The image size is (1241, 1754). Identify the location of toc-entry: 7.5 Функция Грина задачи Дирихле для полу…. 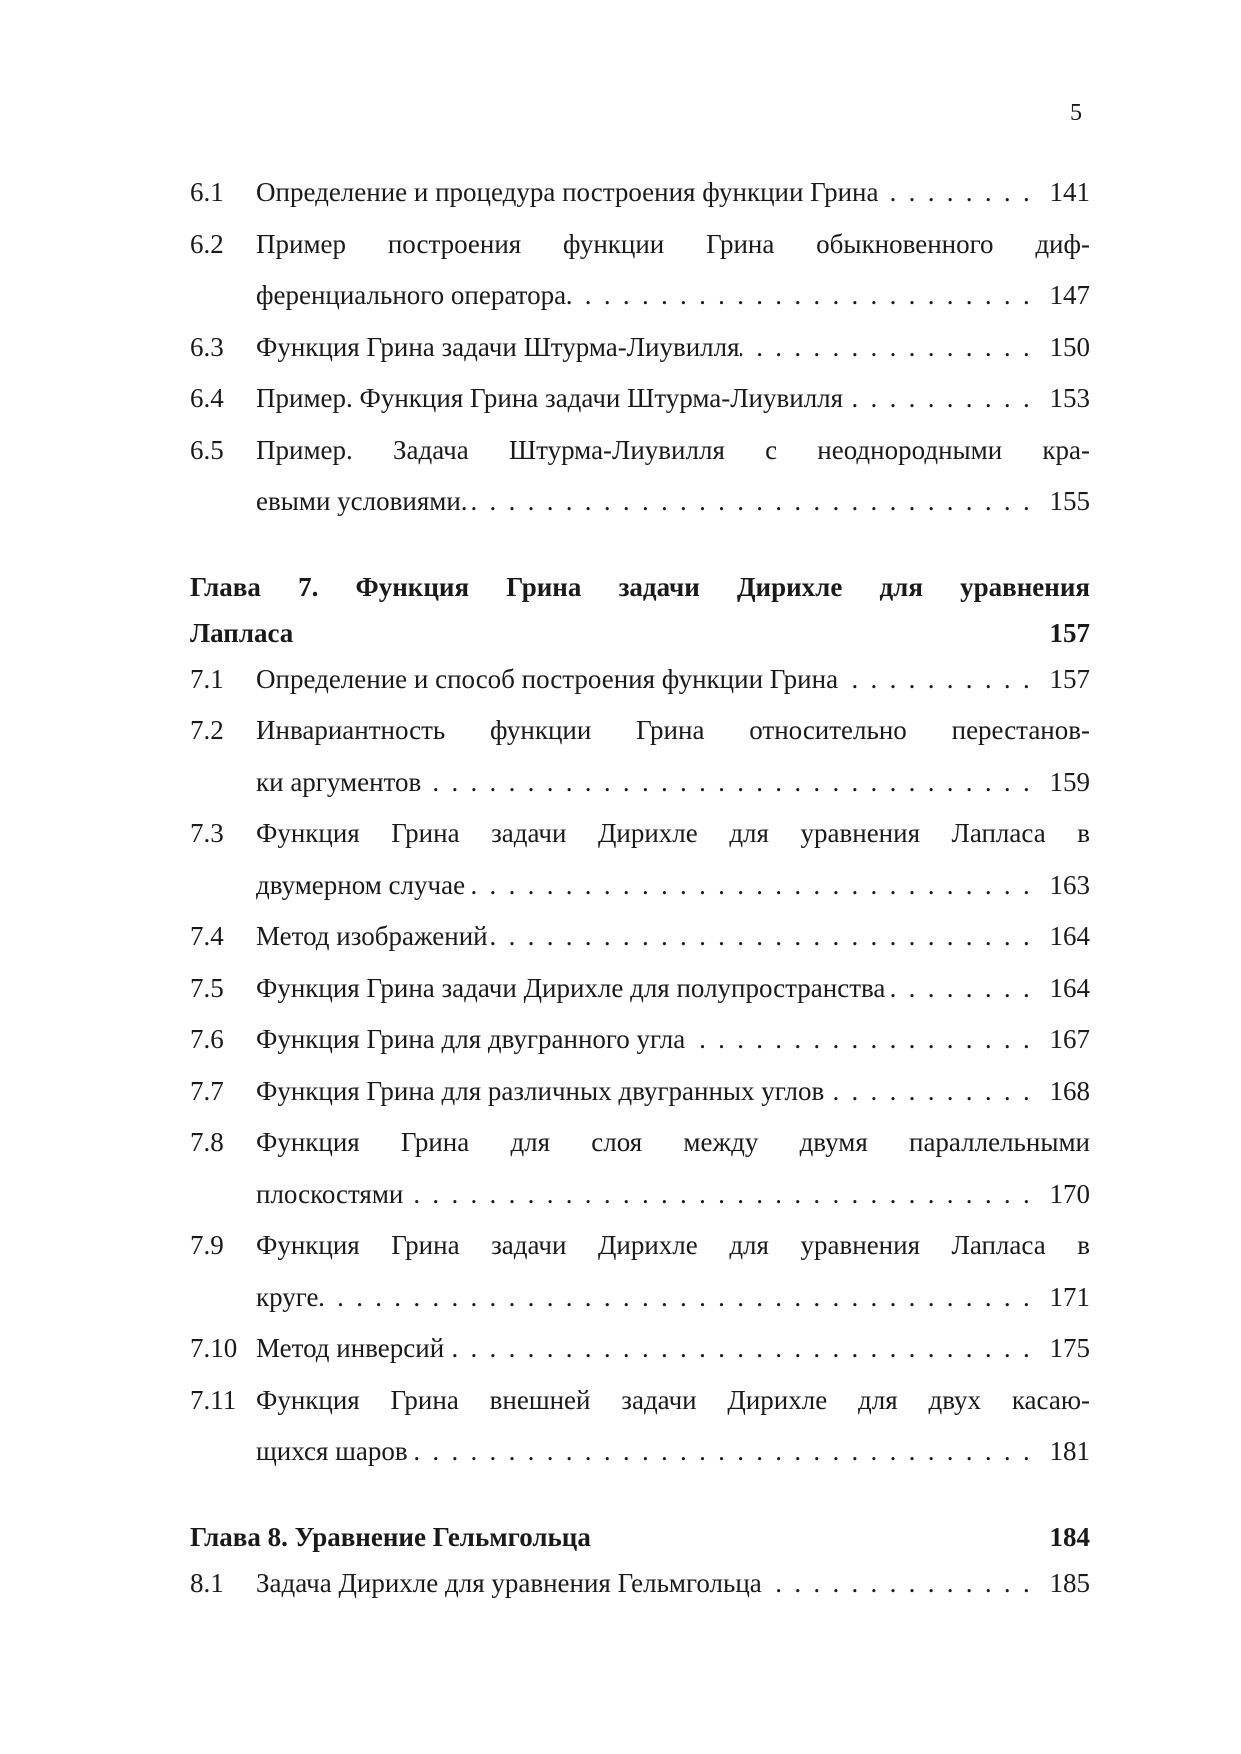
(640, 994).